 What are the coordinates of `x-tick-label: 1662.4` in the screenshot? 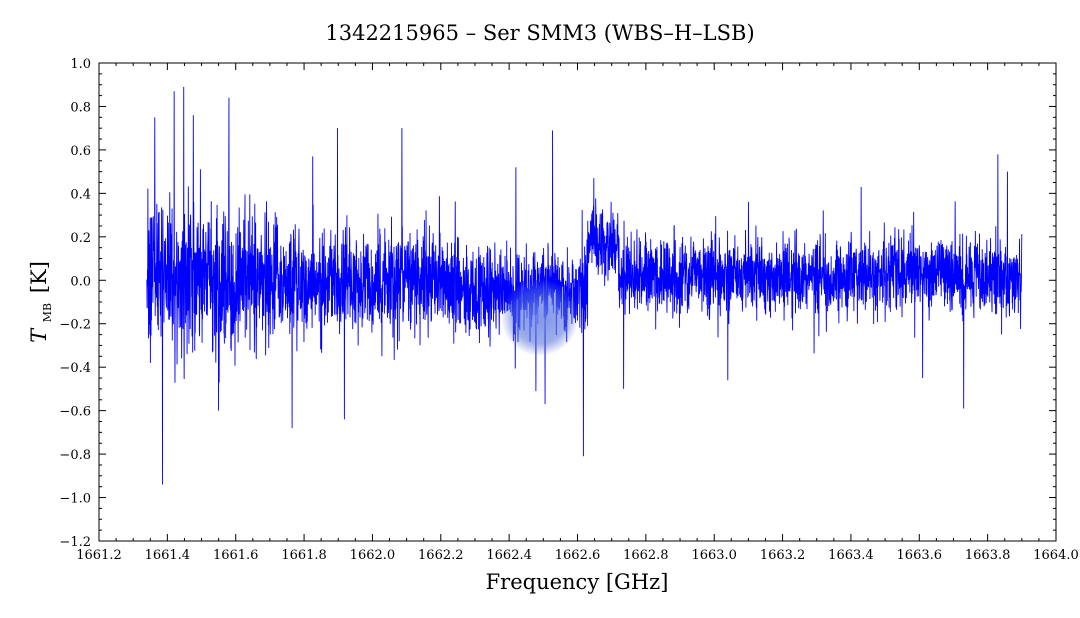 It's located at (509, 555).